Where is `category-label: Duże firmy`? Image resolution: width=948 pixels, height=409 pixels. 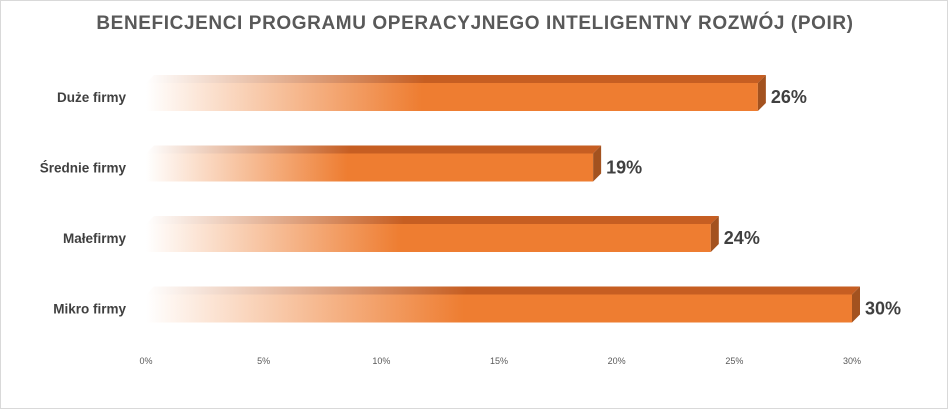 category-label: Duże firmy is located at coordinates (92, 97).